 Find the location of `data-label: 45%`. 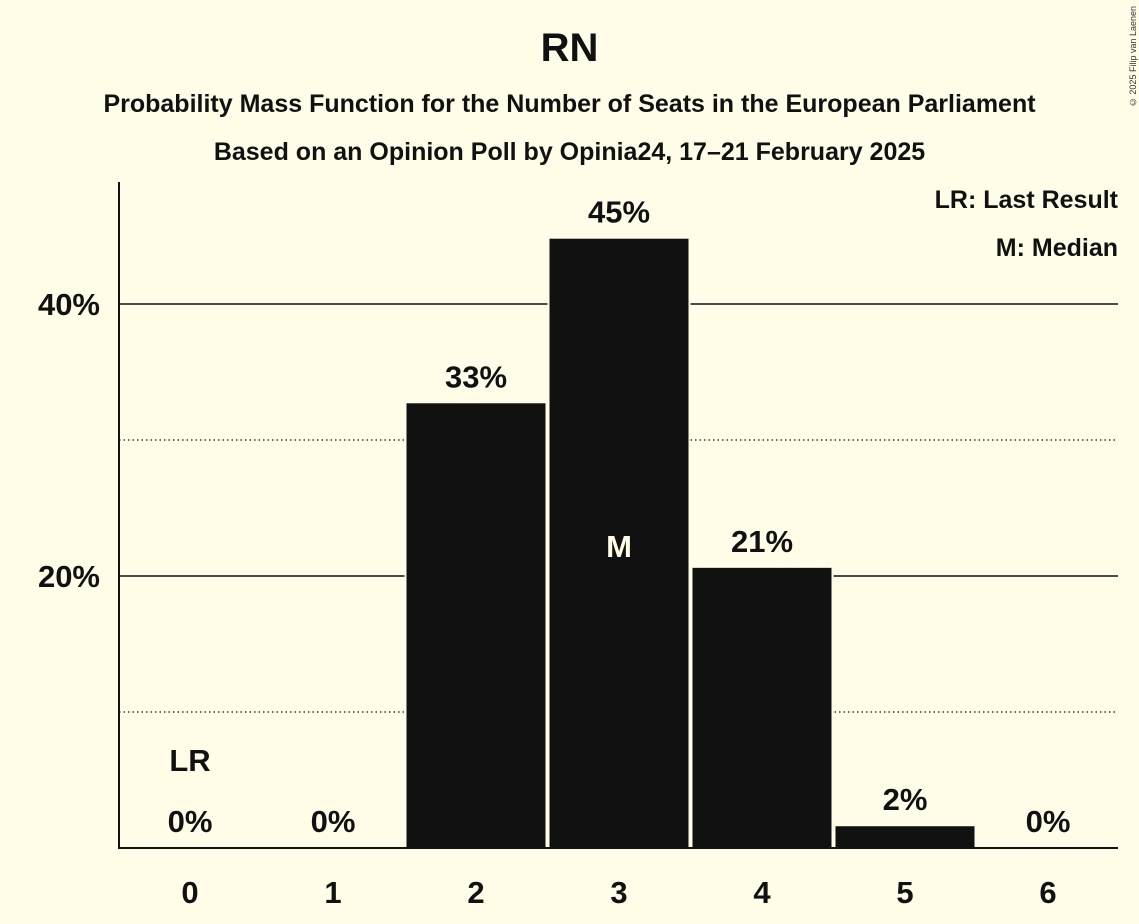

data-label: 45% is located at coordinates (619, 212).